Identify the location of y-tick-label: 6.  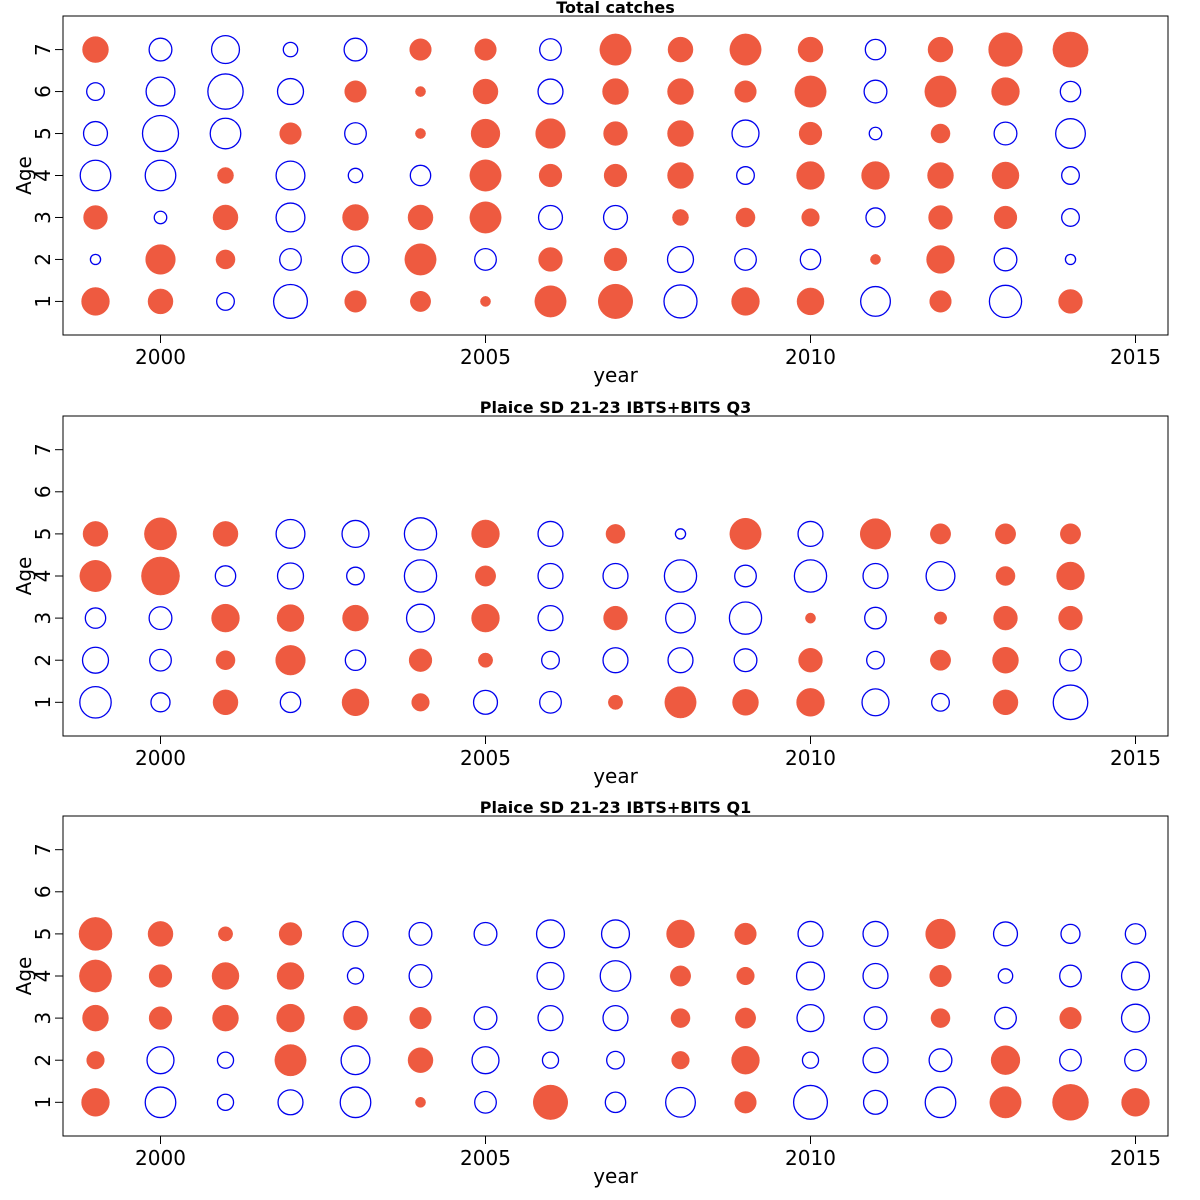
(43, 91).